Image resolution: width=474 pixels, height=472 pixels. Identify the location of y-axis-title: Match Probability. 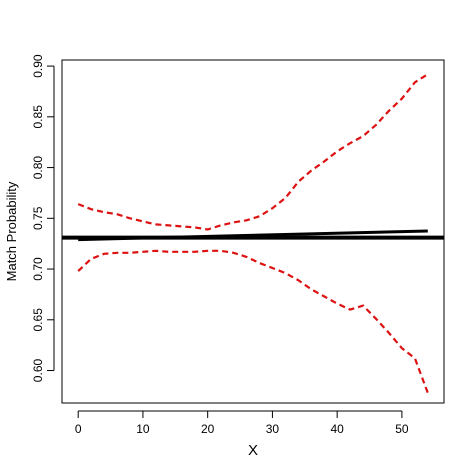
(11, 231).